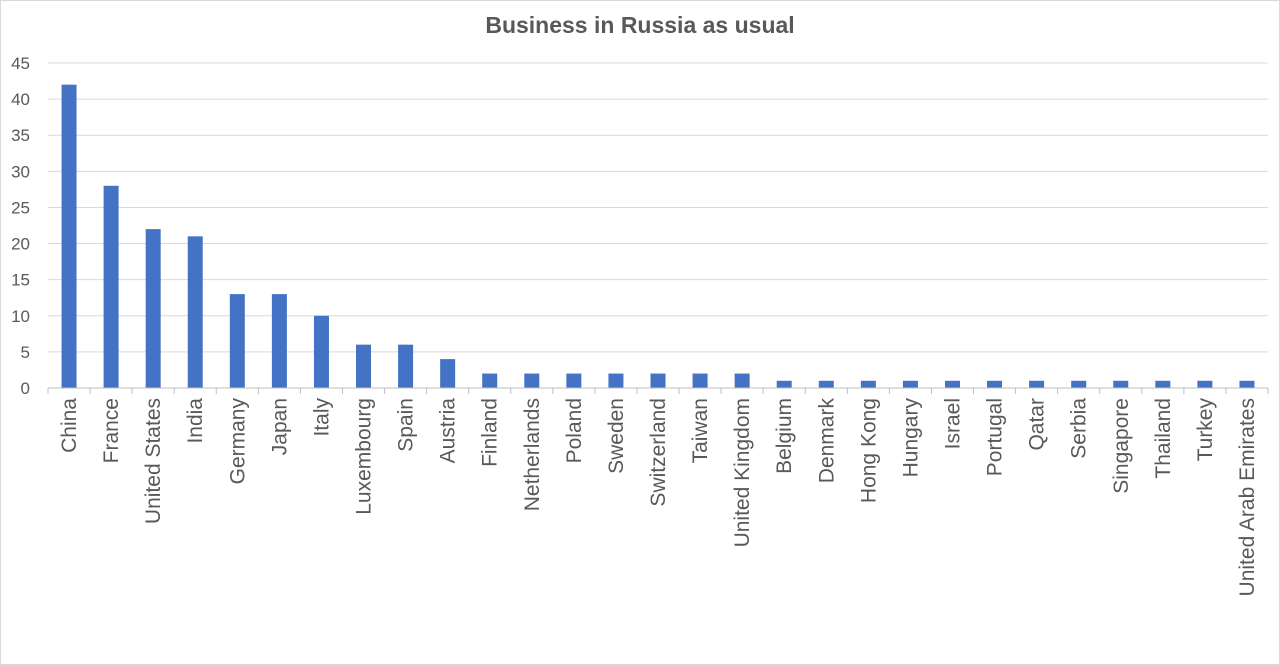 The height and width of the screenshot is (665, 1280). Describe the element at coordinates (640, 25) in the screenshot. I see `chart-title: Business in Russia as usual` at that location.